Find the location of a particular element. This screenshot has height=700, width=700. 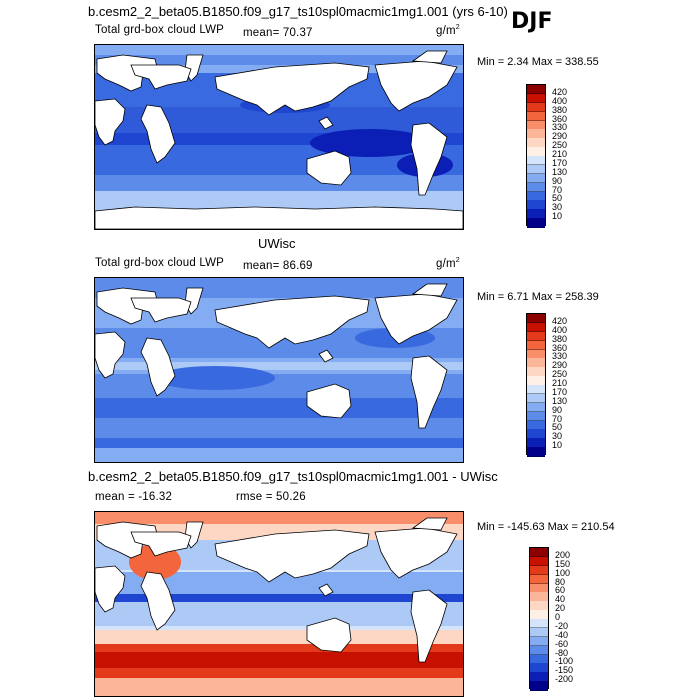

colorbar-tick-label: 40 is located at coordinates (560, 599).